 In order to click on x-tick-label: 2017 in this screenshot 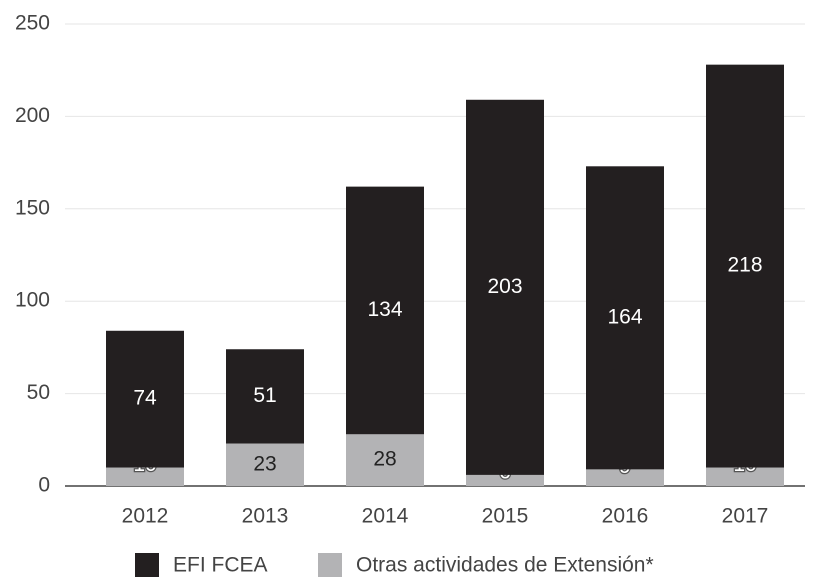, I will do `click(745, 516)`.